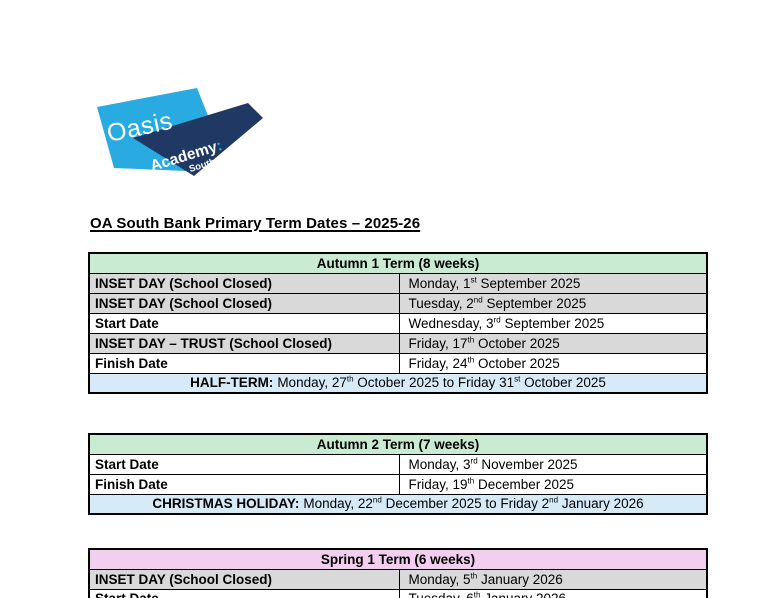  I want to click on row-date: Monday, 3rd November 2025, so click(553, 464).